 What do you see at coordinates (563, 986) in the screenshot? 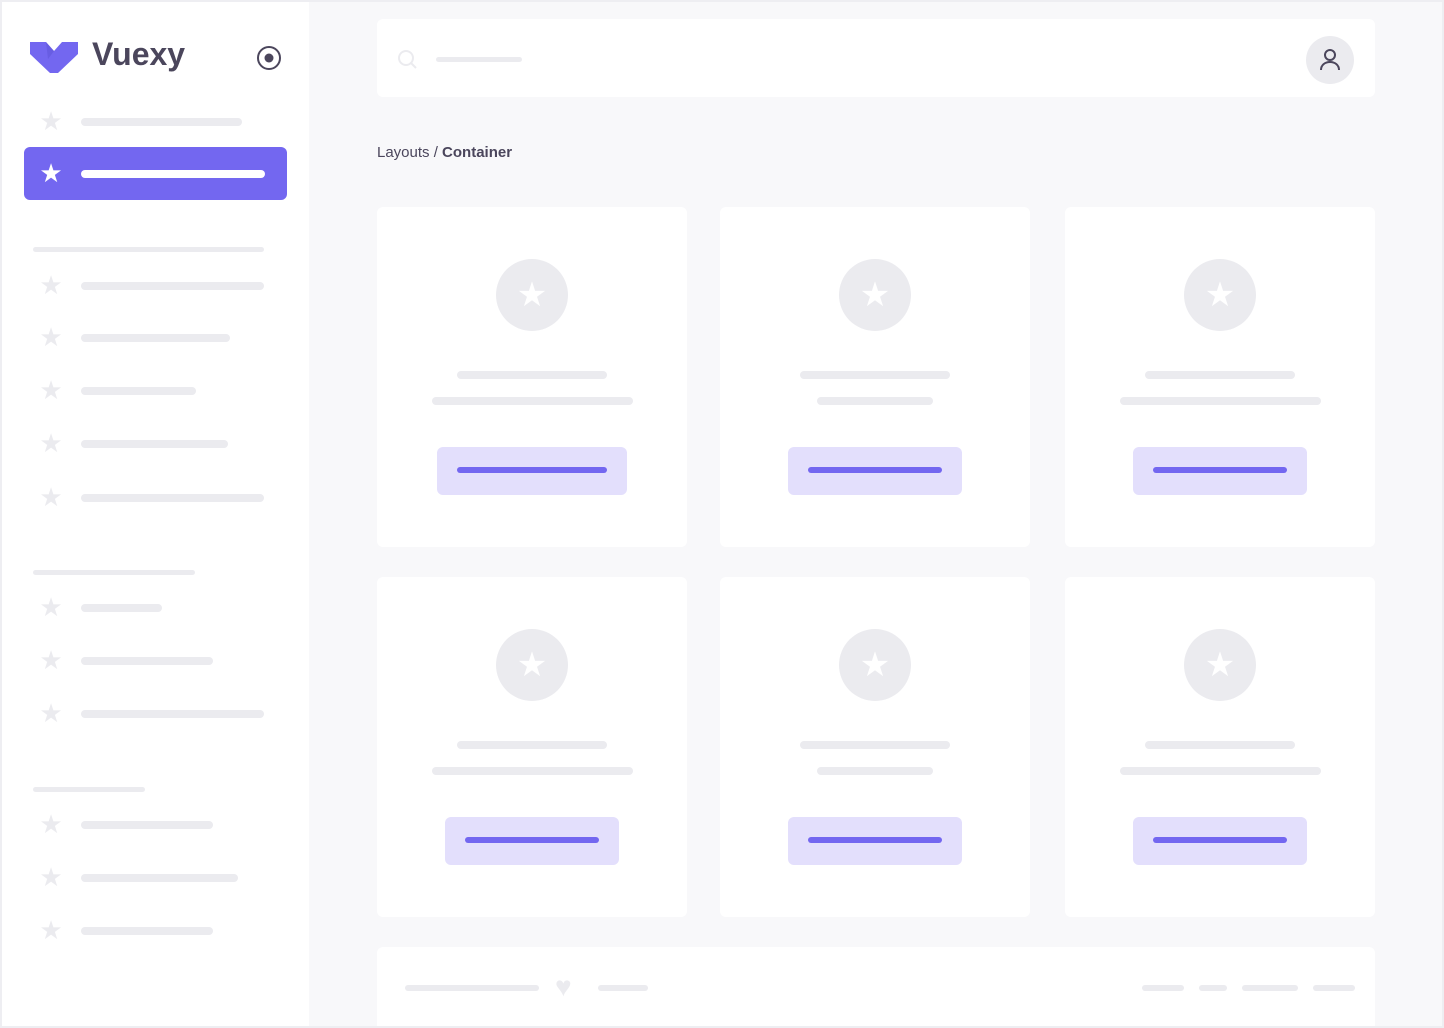
I see `heart-icon: ♥` at bounding box center [563, 986].